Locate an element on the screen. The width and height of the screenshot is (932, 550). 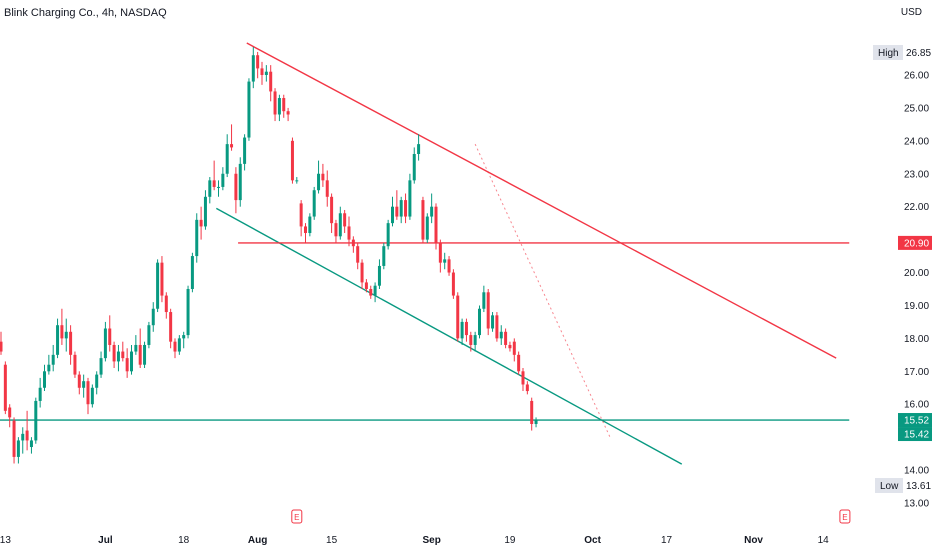
y-tick-label: 17.00 is located at coordinates (916, 372).